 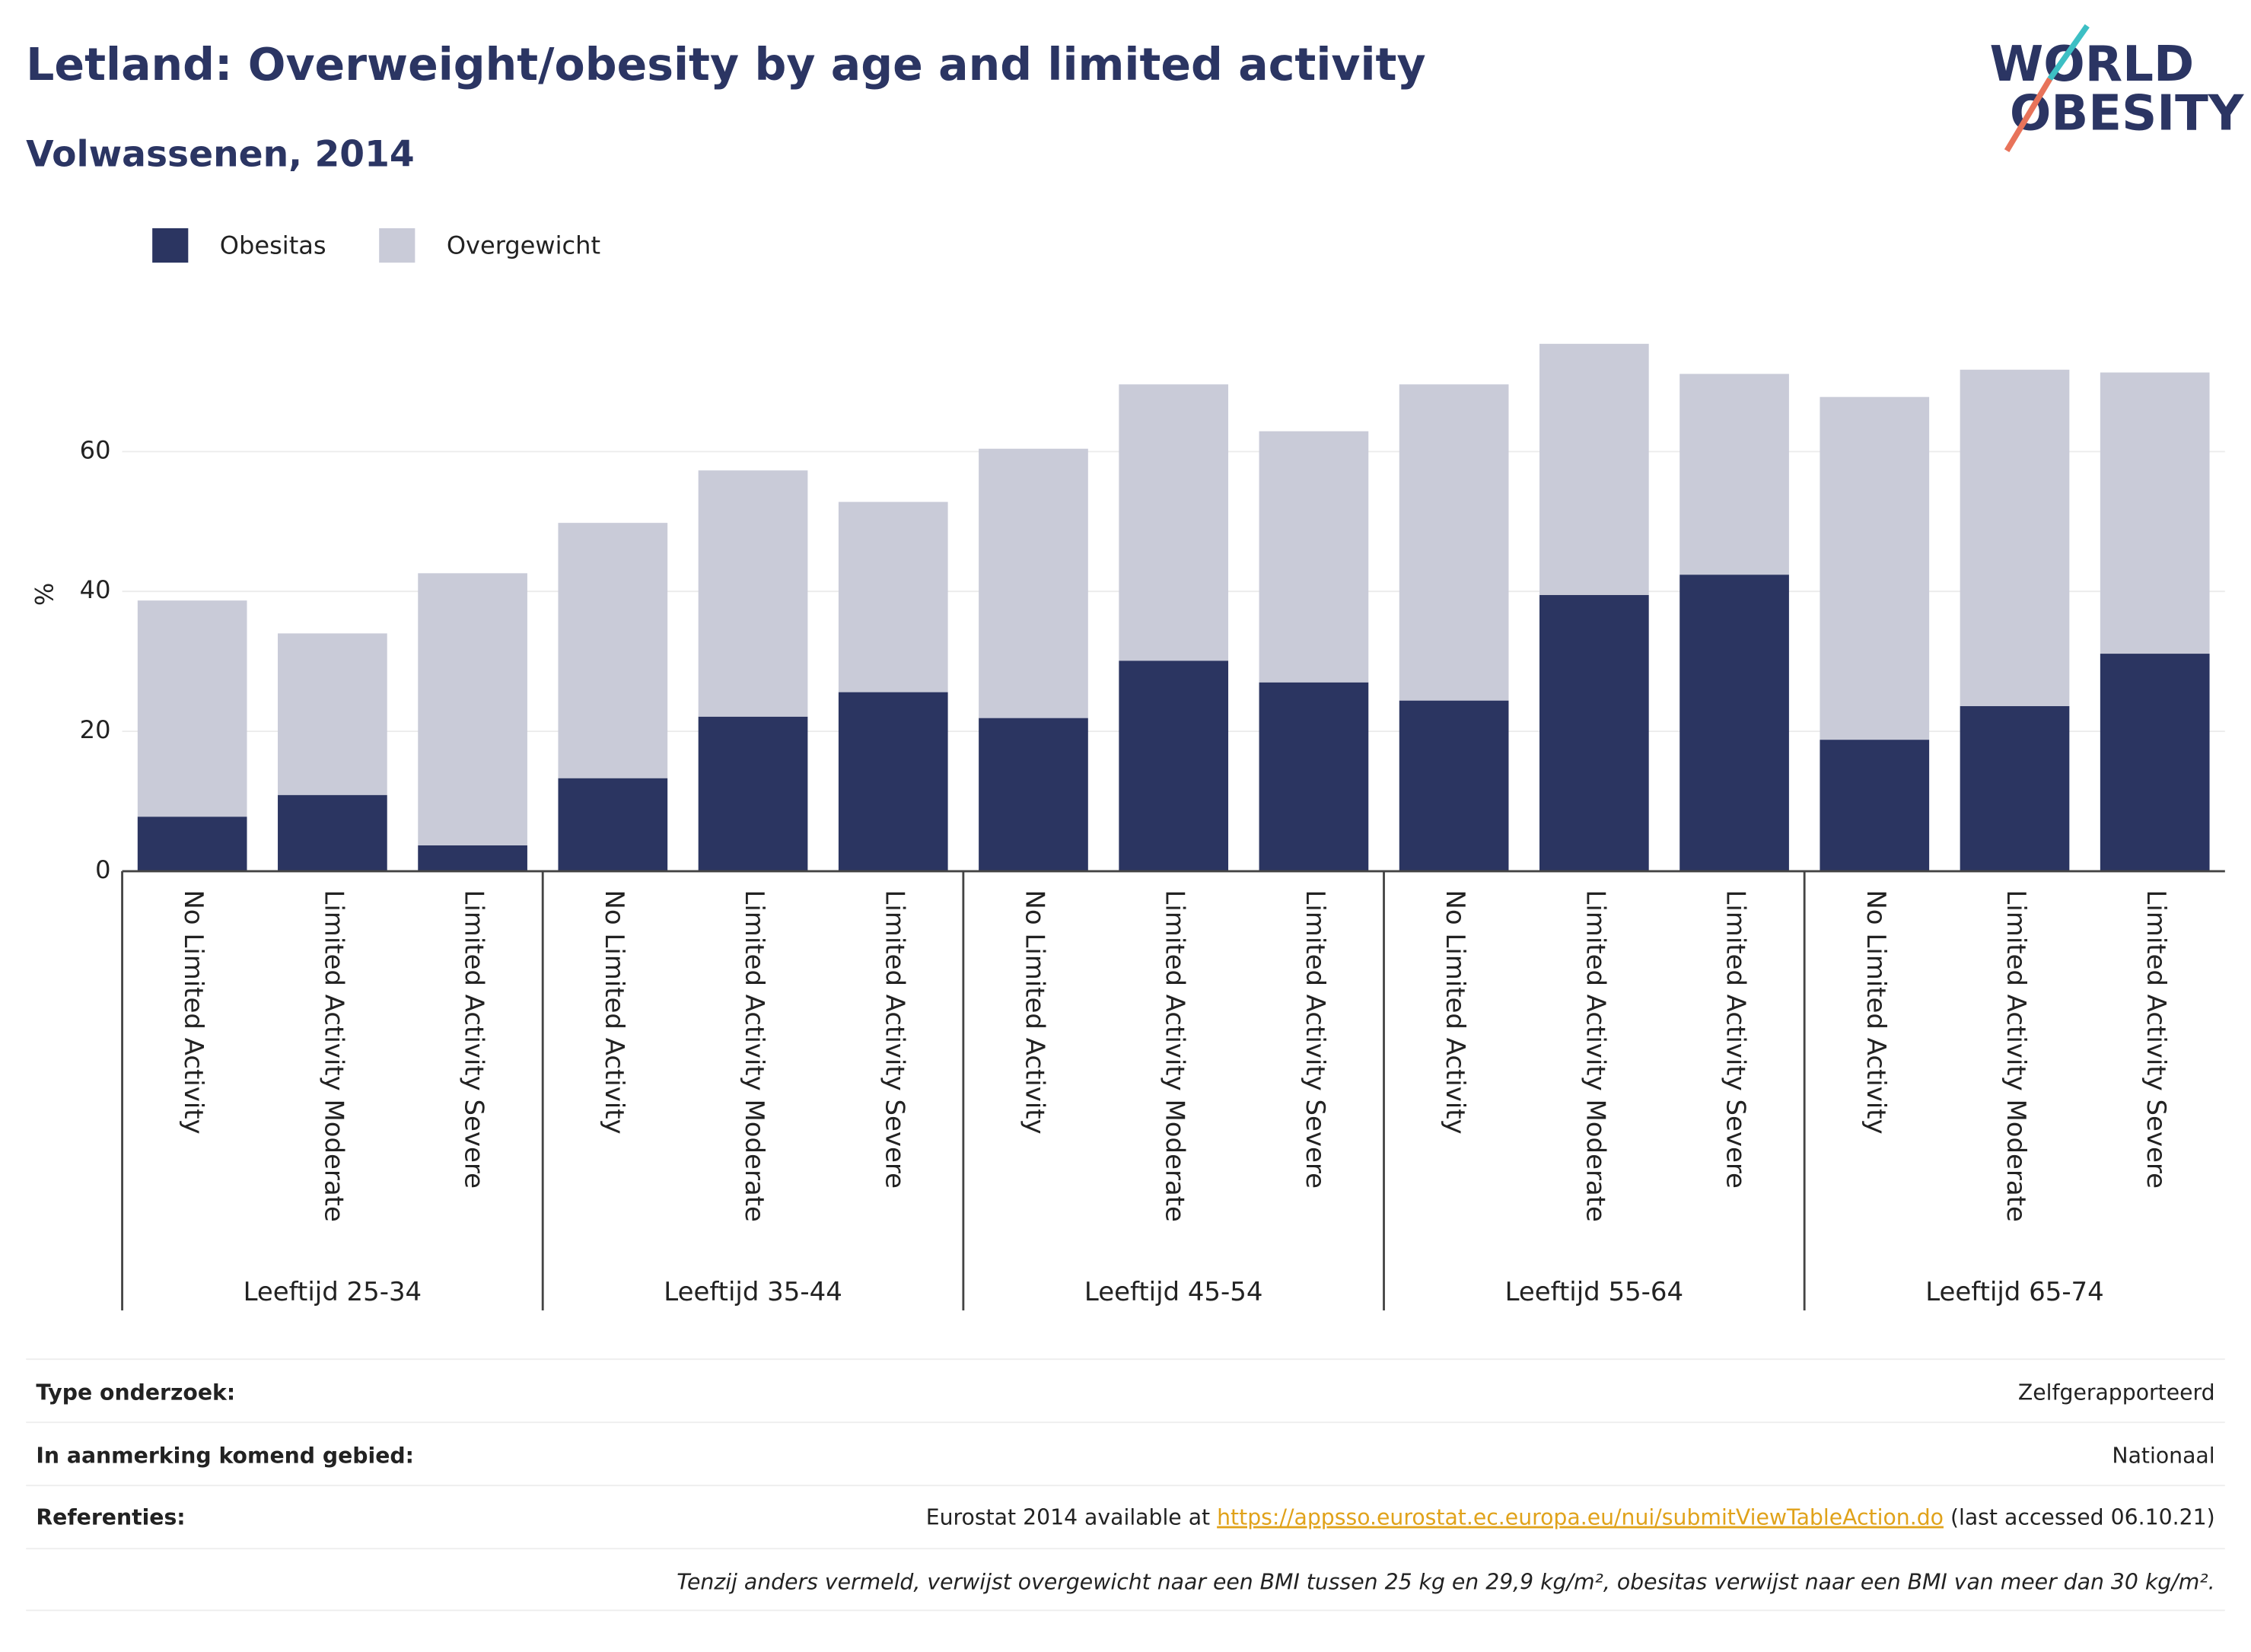 I want to click on group-label: Leeftijd 65-74, so click(x=2014, y=1292).